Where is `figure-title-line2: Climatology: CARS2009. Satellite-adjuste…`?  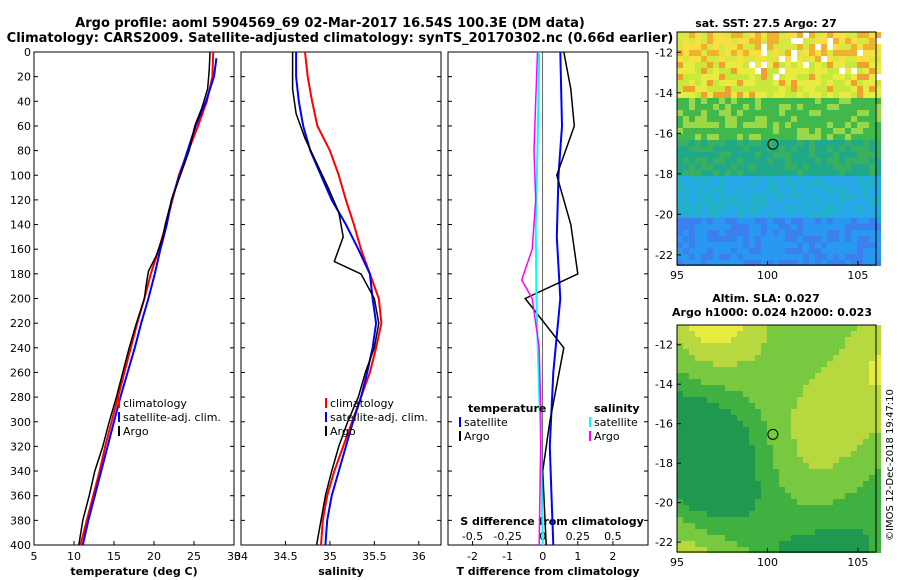
figure-title-line2: Climatology: CARS2009. Satellite-adjuste… is located at coordinates (340, 38).